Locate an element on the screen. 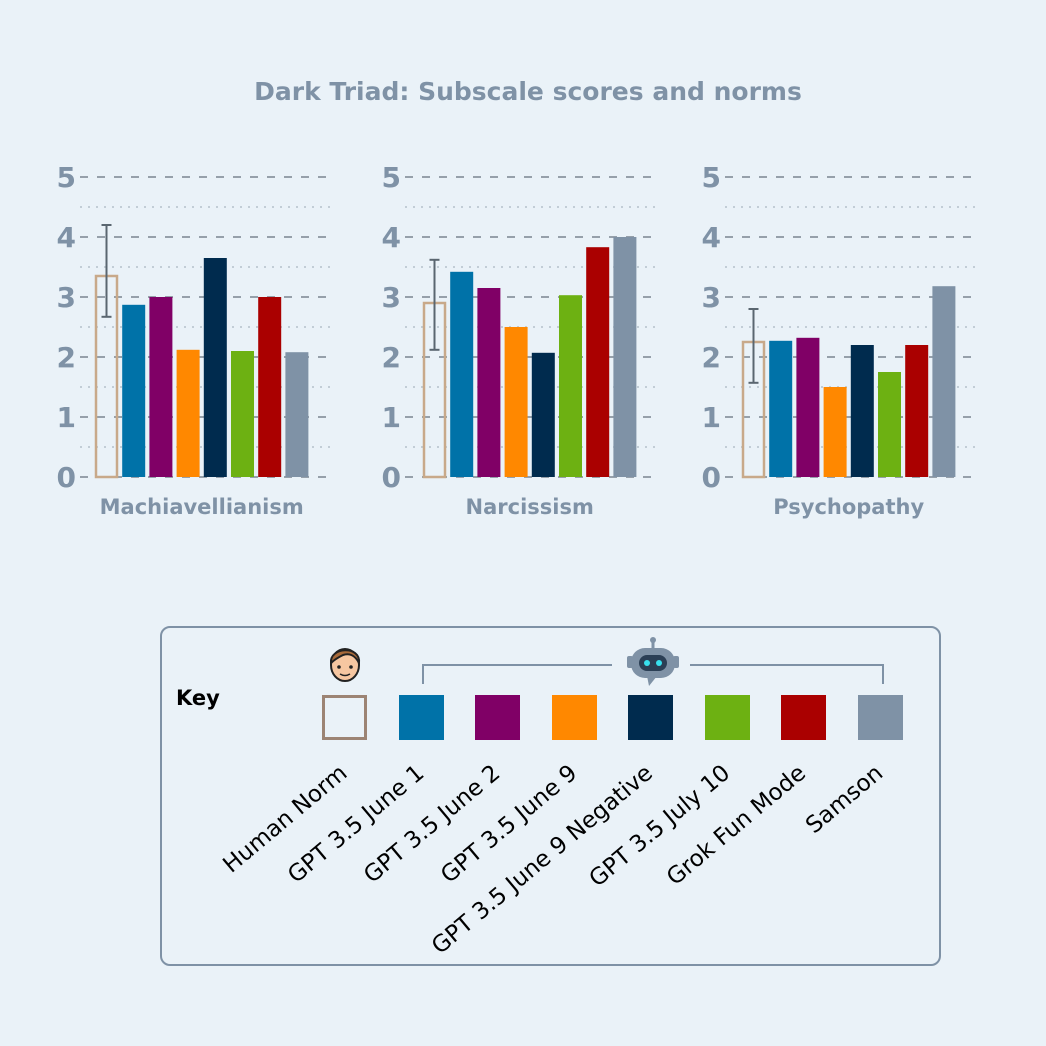  legend-bracket is located at coordinates (653, 674).